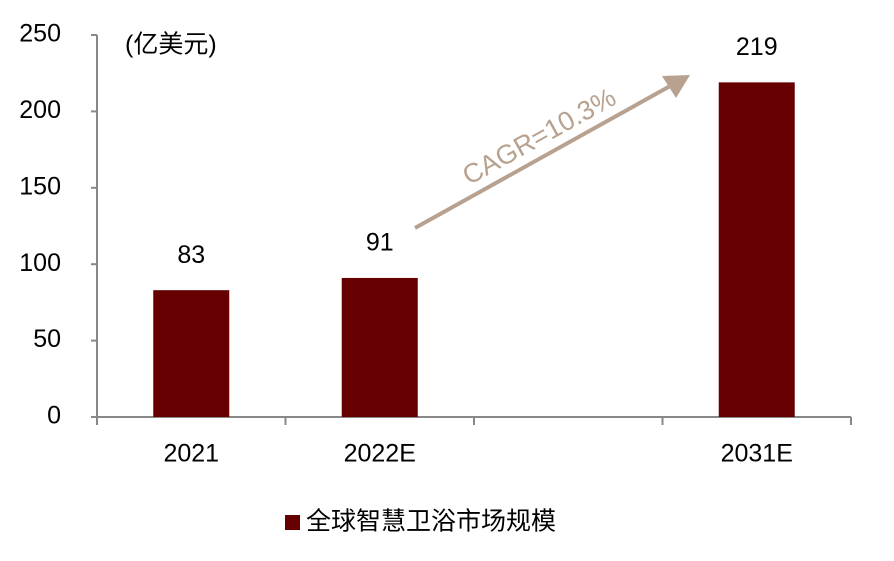 The image size is (894, 561). What do you see at coordinates (380, 454) in the screenshot?
I see `x-tick-label: 2022E` at bounding box center [380, 454].